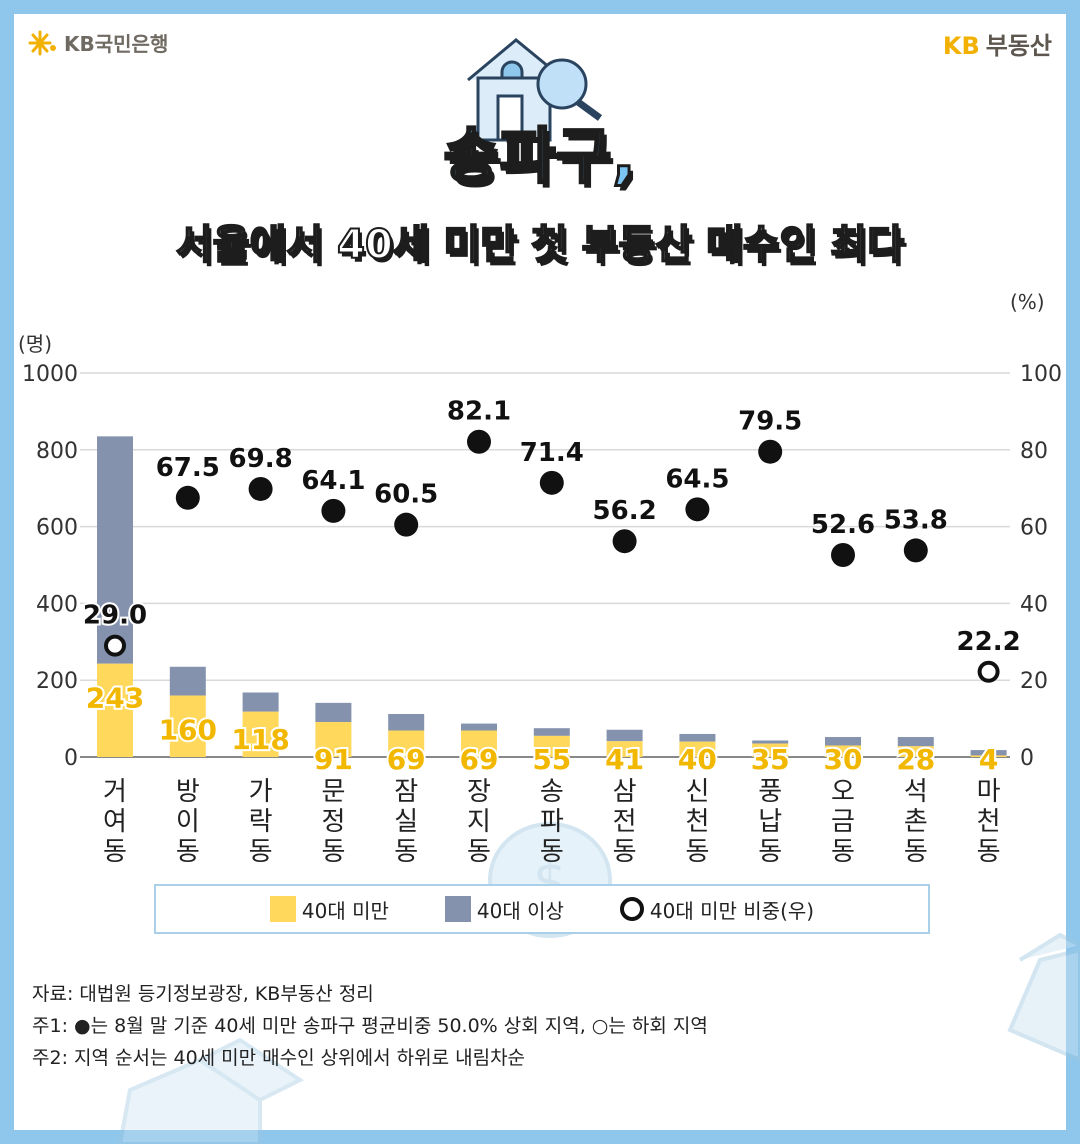 Image resolution: width=1080 pixels, height=1144 pixels. What do you see at coordinates (210, 1090) in the screenshot?
I see `house-decoration-left` at bounding box center [210, 1090].